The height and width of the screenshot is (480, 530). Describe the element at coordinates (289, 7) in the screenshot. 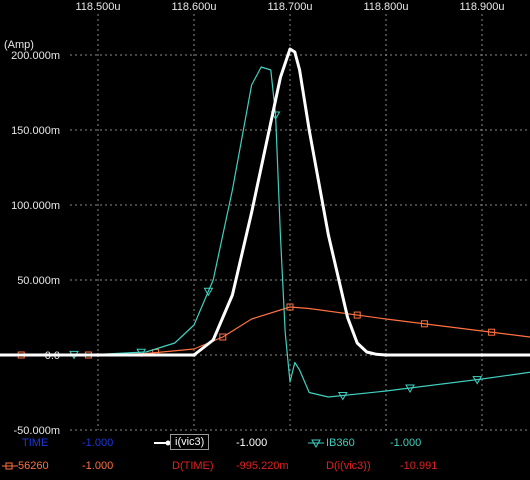

I see `x-tick-label: 118.700u` at that location.